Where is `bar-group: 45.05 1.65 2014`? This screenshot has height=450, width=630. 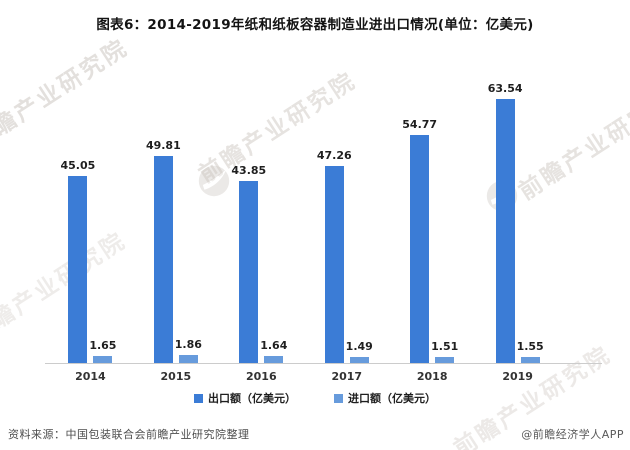 bar-group: 45.05 1.65 2014 is located at coordinates (88, 236).